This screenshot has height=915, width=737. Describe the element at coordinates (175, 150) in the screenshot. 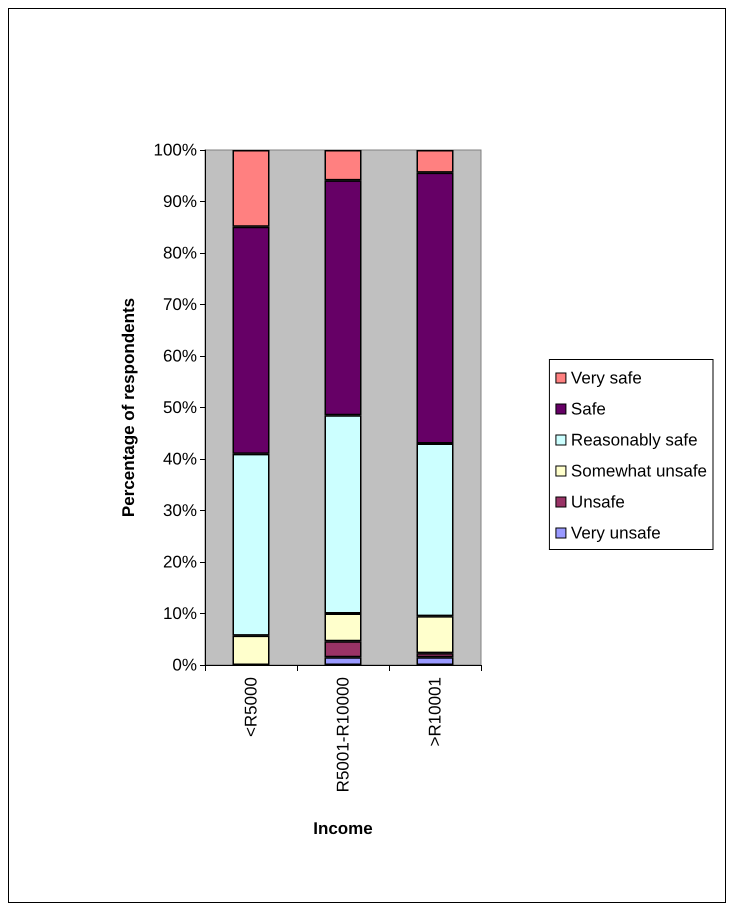

I see `y-tick-label: 100%` at that location.